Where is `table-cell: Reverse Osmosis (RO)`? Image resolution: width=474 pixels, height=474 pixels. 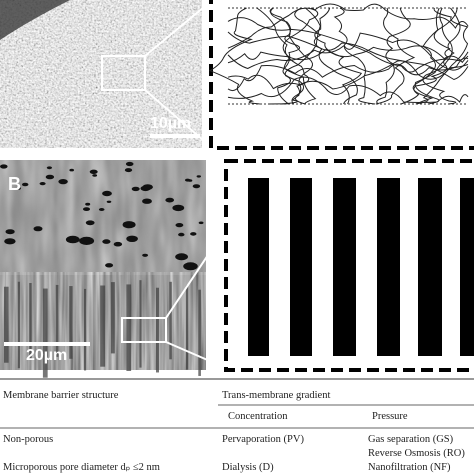
table-cell: Reverse Osmosis (RO) is located at coordinates (416, 453).